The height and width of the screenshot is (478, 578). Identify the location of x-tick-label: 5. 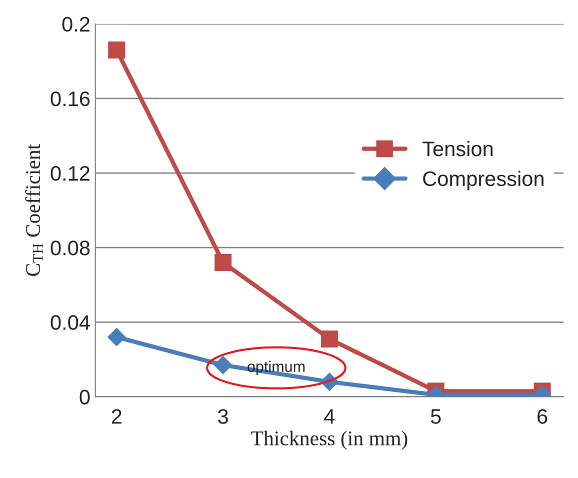
(435, 416).